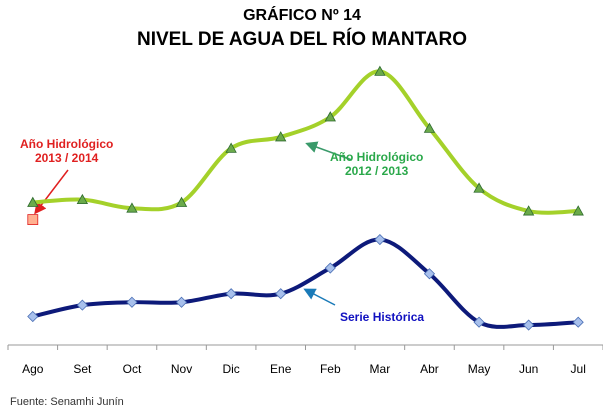 This screenshot has width=603, height=415. Describe the element at coordinates (230, 369) in the screenshot. I see `x-tick-label: Dic` at that location.